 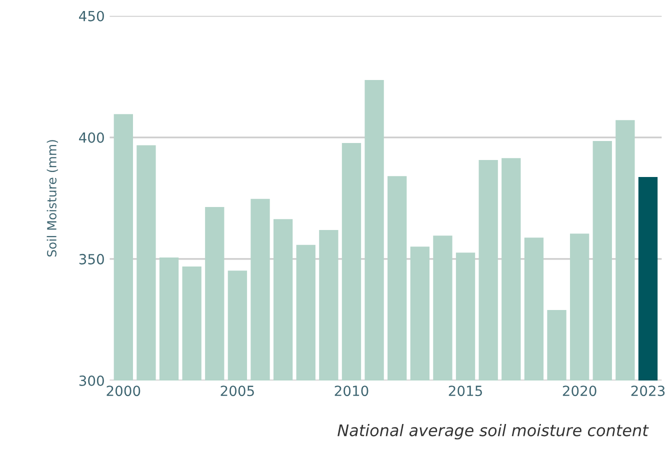 I want to click on x-tick-label: 2020, so click(x=579, y=391).